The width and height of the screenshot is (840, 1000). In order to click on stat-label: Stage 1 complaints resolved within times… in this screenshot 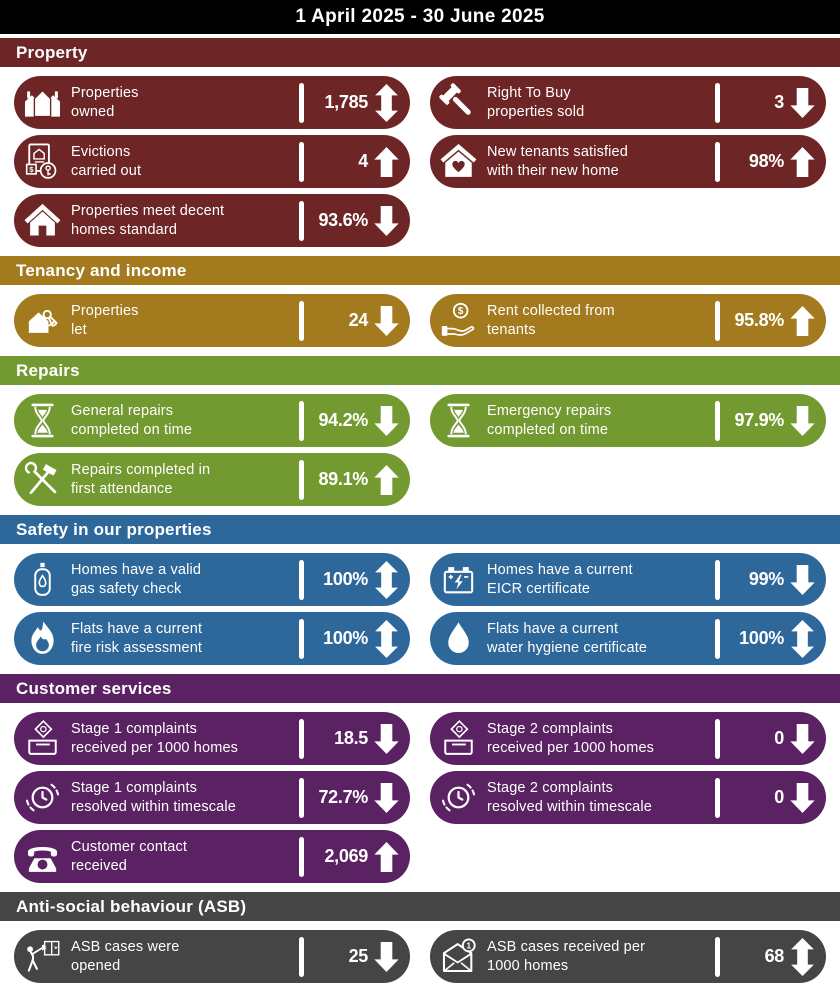, I will do `click(153, 797)`.